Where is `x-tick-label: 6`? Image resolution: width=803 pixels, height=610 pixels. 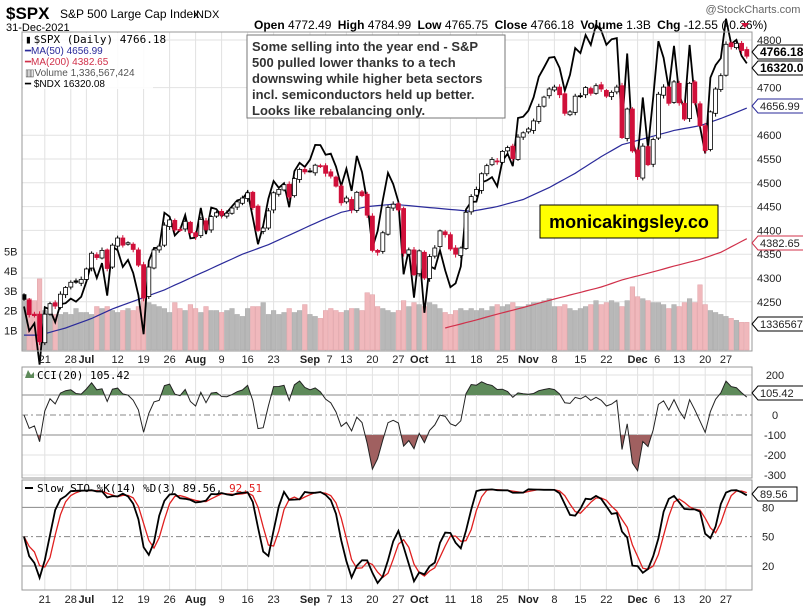
x-tick-label: 6 is located at coordinates (657, 360).